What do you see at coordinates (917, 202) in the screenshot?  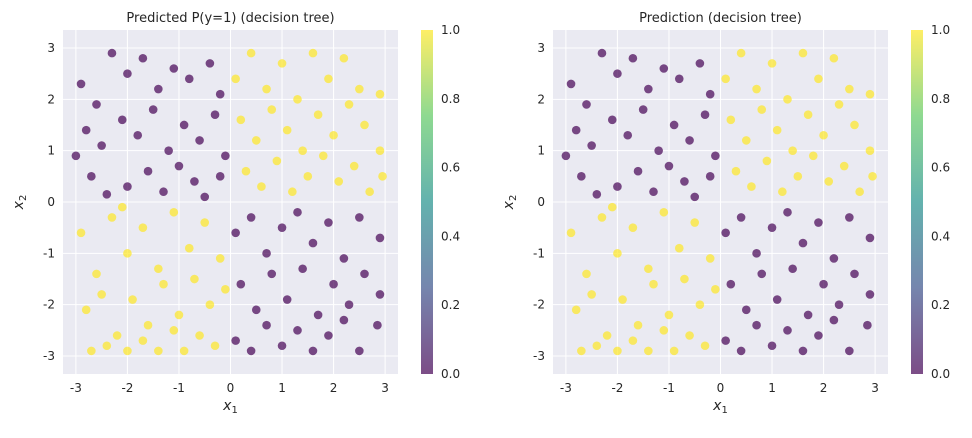 I see `colorbar` at bounding box center [917, 202].